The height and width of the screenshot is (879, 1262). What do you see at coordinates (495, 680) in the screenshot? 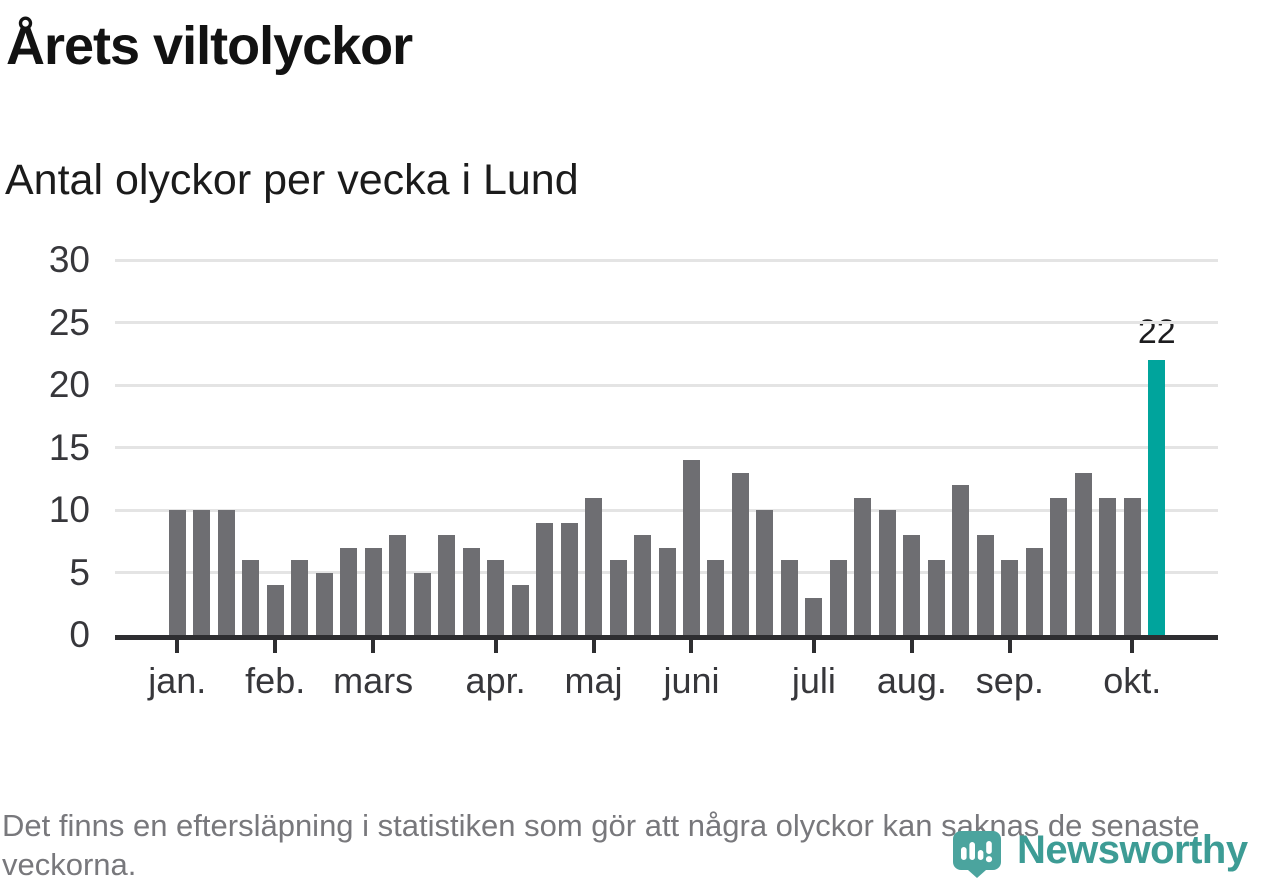
I see `x-axis-label-apr: apr.` at bounding box center [495, 680].